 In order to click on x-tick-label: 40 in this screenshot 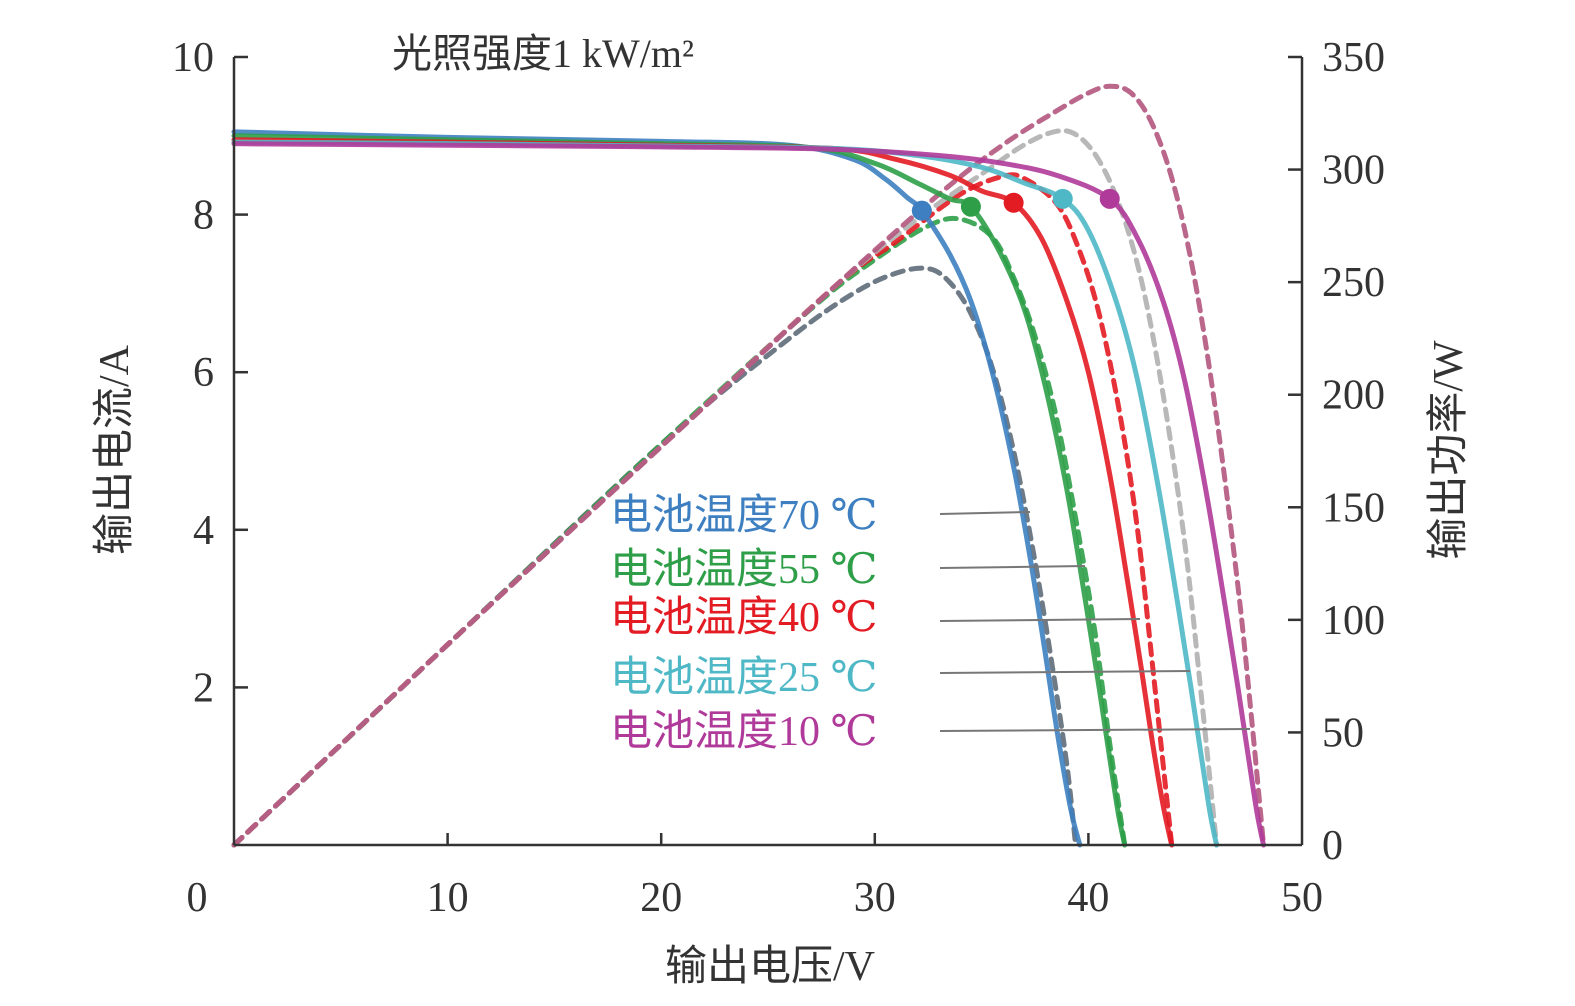, I will do `click(1088, 898)`.